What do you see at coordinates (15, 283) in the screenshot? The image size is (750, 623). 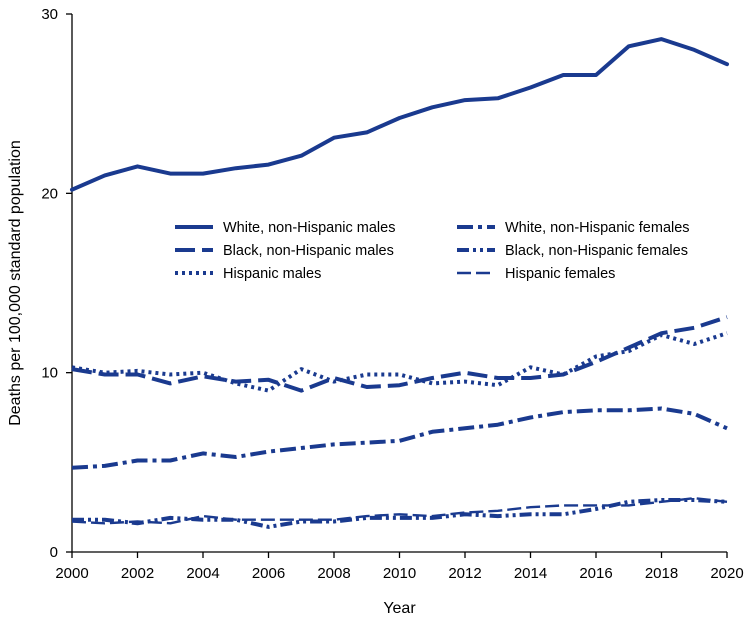 I see `y-axis-title: Deaths per 100,000 standard population` at bounding box center [15, 283].